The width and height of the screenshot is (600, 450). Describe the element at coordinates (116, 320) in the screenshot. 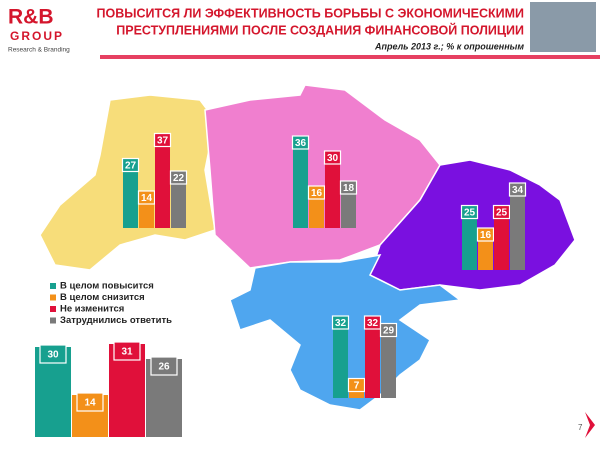

I see `legend-label: Затруднились ответить` at that location.